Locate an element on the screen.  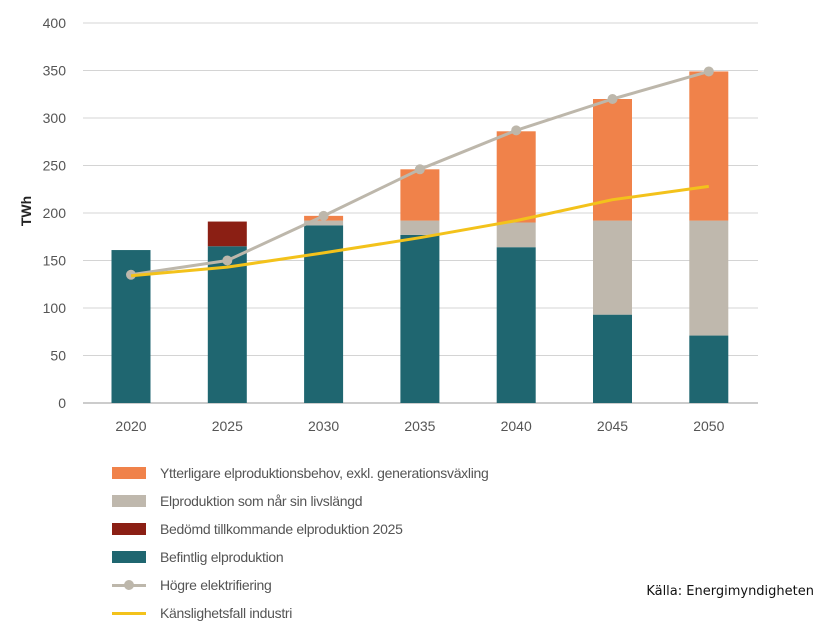
legend-label: Befintlig elproduktion is located at coordinates (222, 557).